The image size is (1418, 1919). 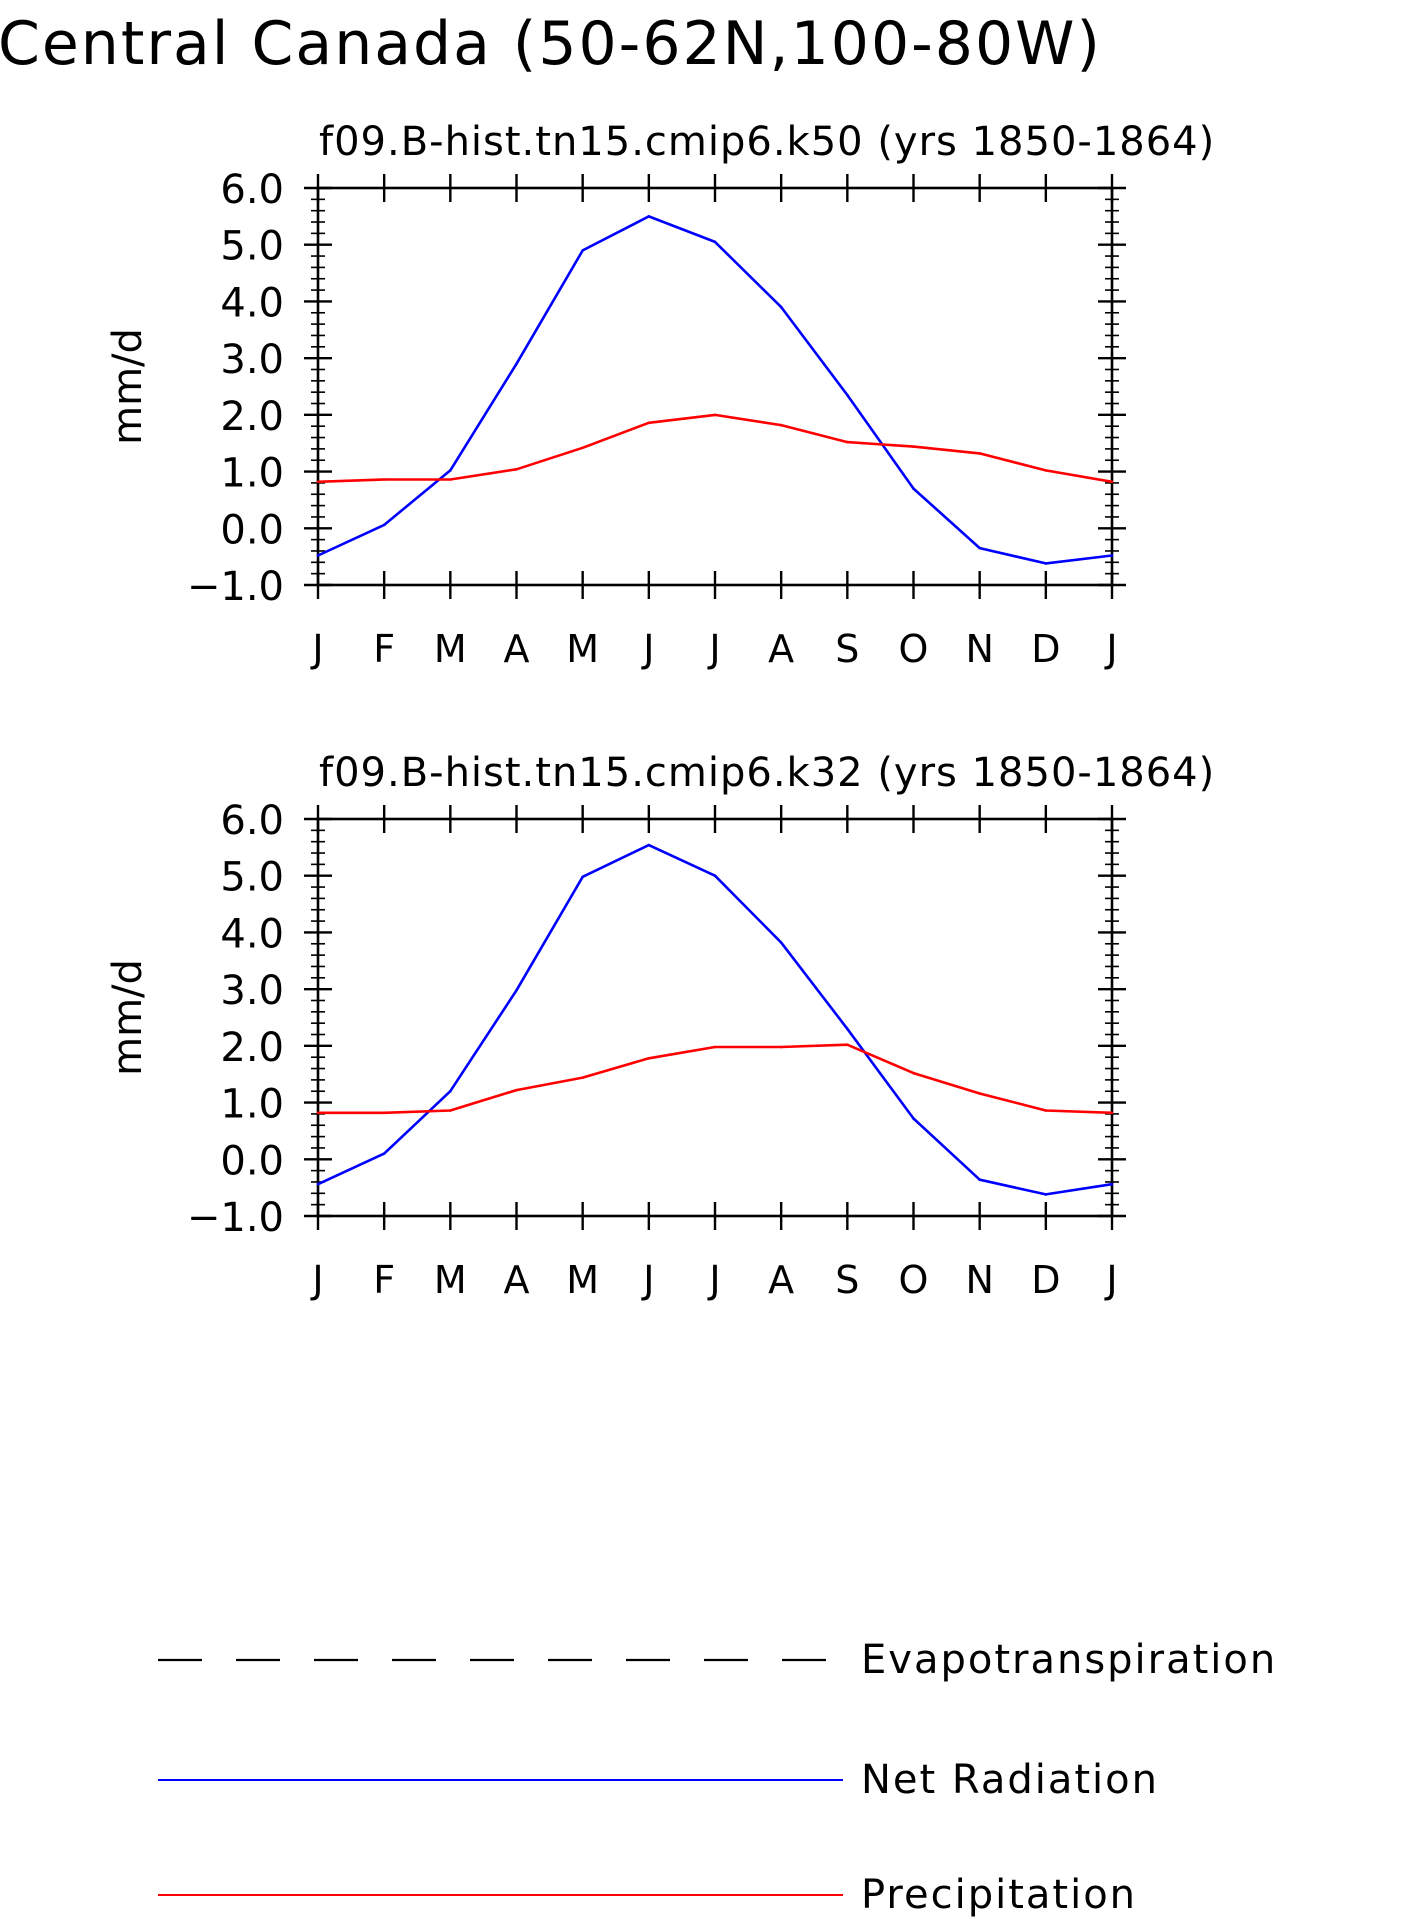 I want to click on series-line-precipitation, so click(x=715, y=448).